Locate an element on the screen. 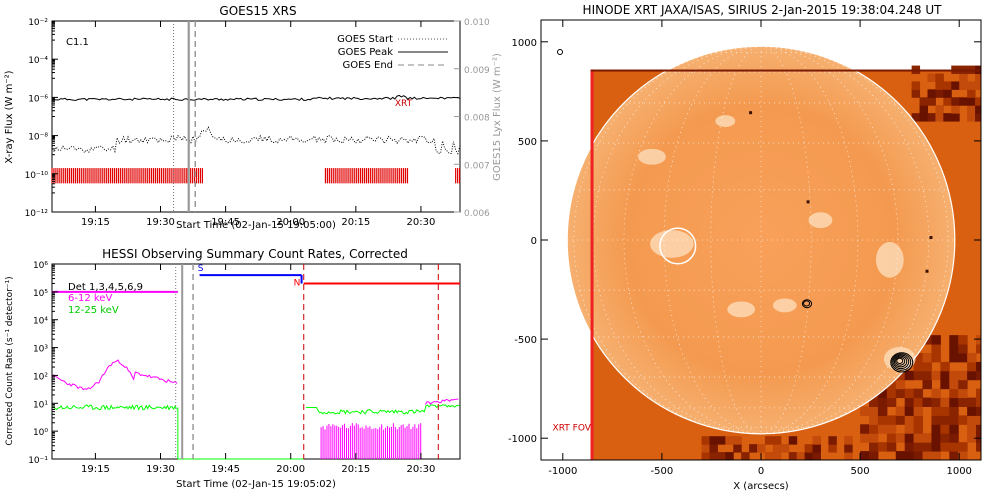 Image resolution: width=1000 pixels, height=500 pixels. xrt-x-tick-label: -1000 is located at coordinates (562, 471).